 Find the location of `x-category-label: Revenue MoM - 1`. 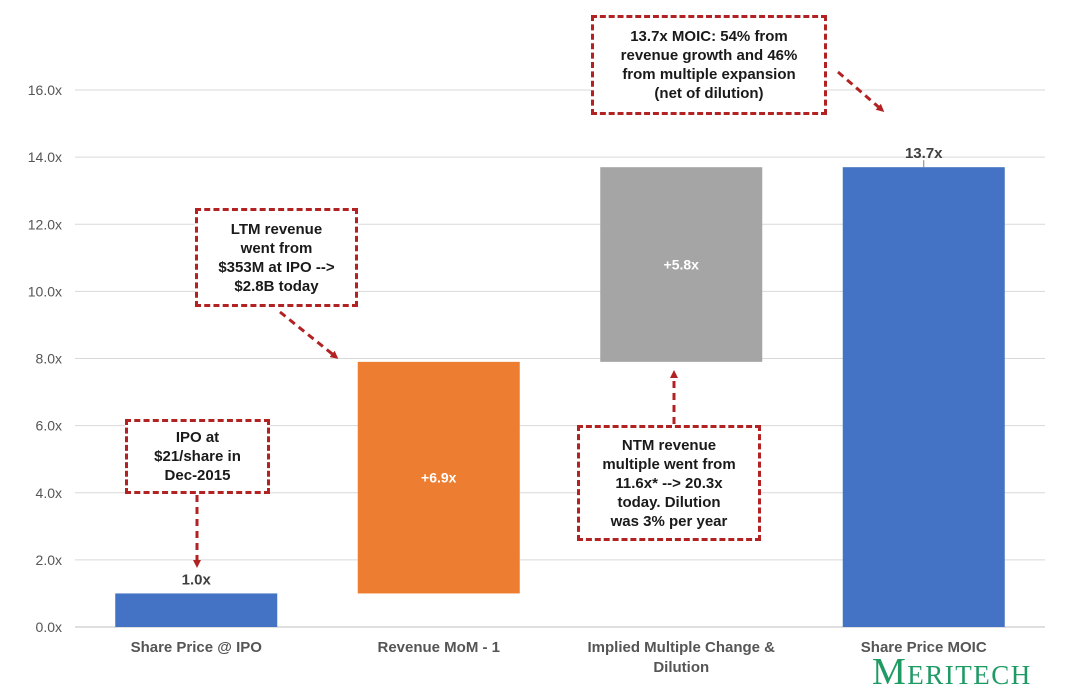

x-category-label: Revenue MoM - 1 is located at coordinates (438, 647).